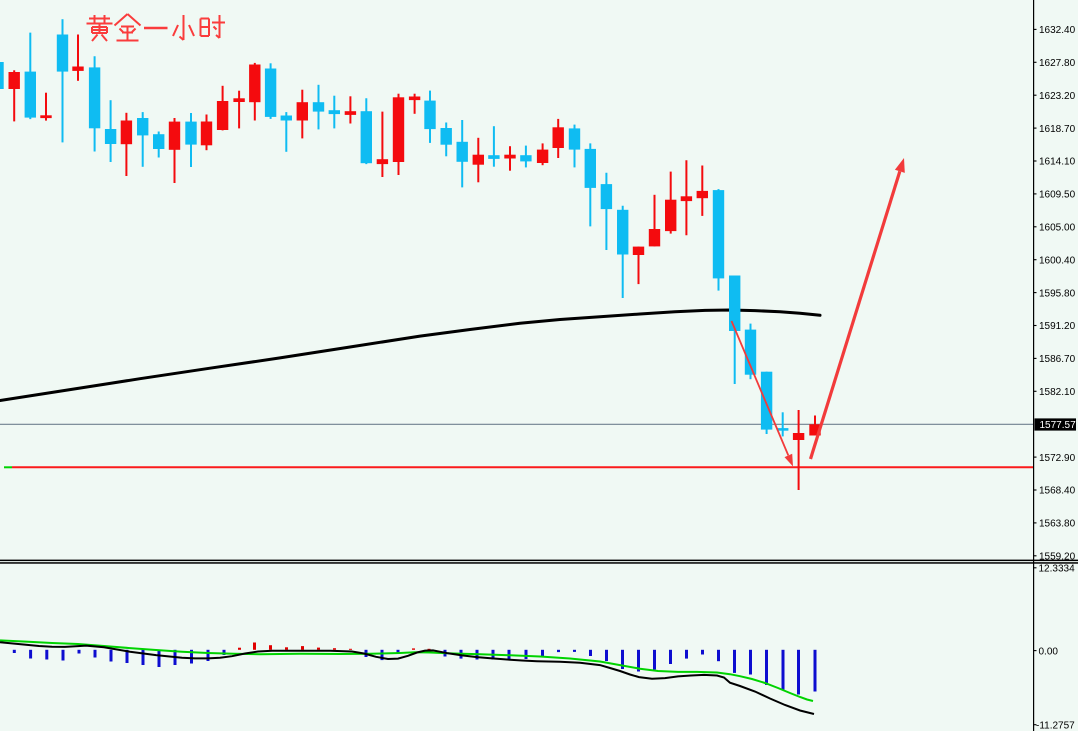 The image size is (1078, 731). I want to click on svg-text: -11.2757, so click(1055, 725).